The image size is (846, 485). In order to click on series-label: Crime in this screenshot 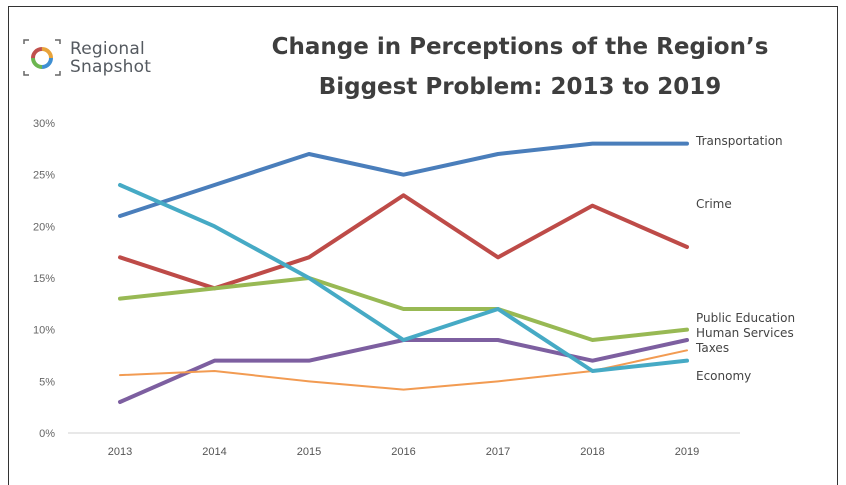, I will do `click(714, 204)`.